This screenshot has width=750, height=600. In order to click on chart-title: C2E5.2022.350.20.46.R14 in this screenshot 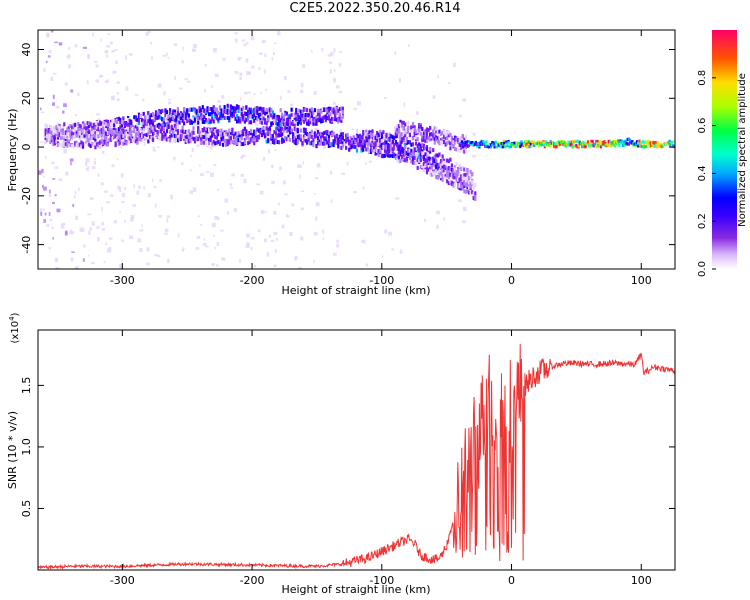, I will do `click(375, 8)`.